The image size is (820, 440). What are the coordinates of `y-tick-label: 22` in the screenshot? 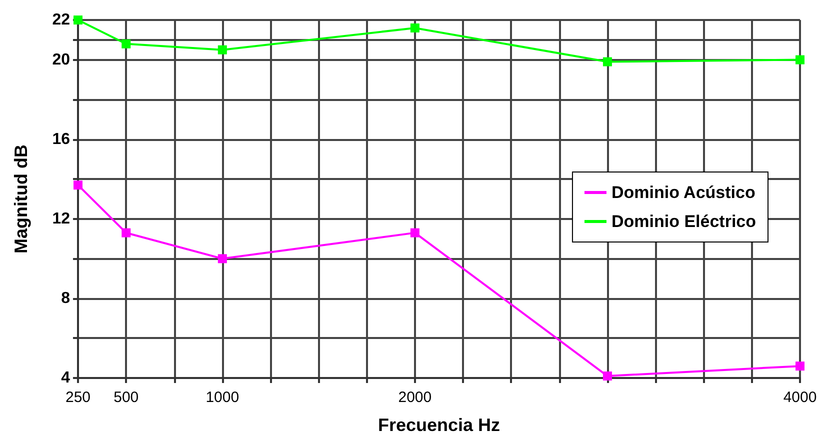 It's located at (61, 20).